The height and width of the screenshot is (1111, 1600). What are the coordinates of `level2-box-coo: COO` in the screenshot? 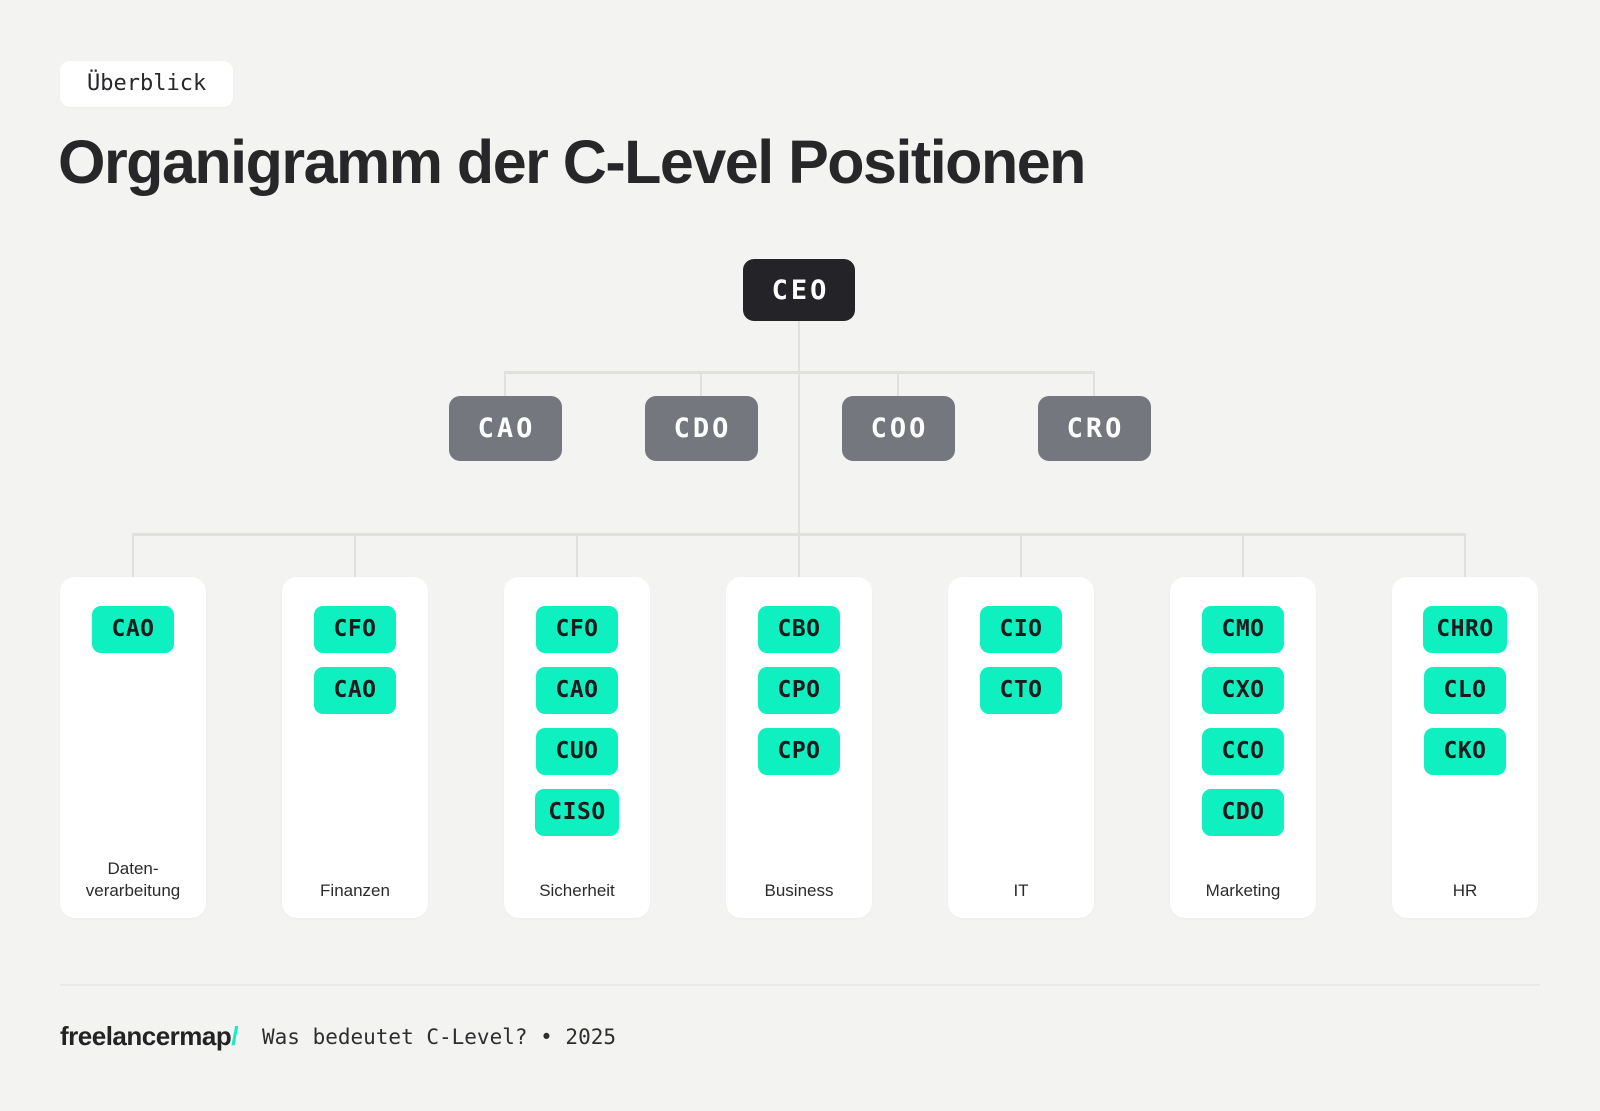 It's located at (898, 428).